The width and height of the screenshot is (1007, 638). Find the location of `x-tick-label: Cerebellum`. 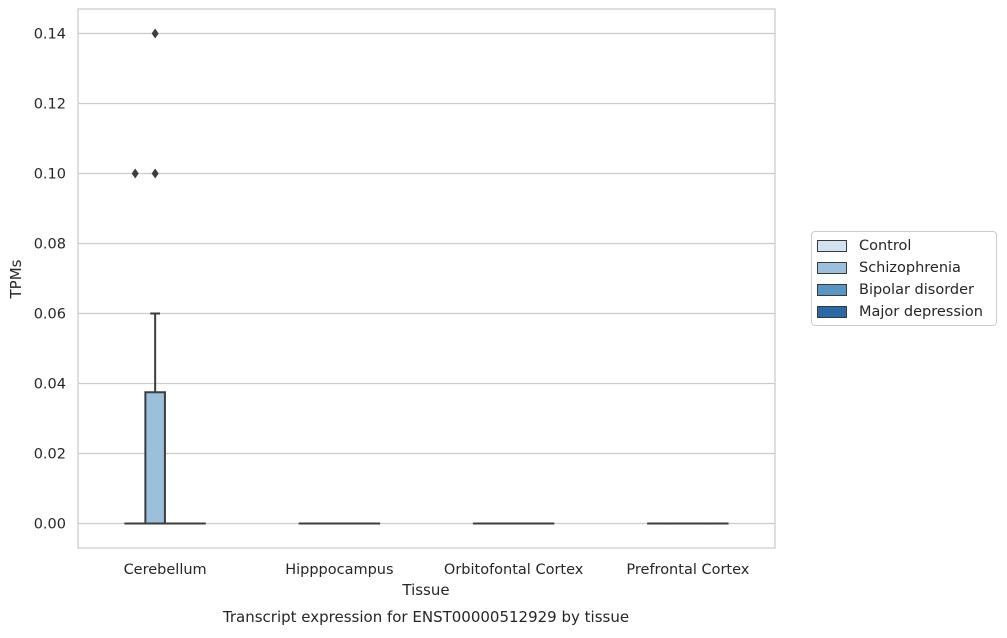

x-tick-label: Cerebellum is located at coordinates (165, 570).